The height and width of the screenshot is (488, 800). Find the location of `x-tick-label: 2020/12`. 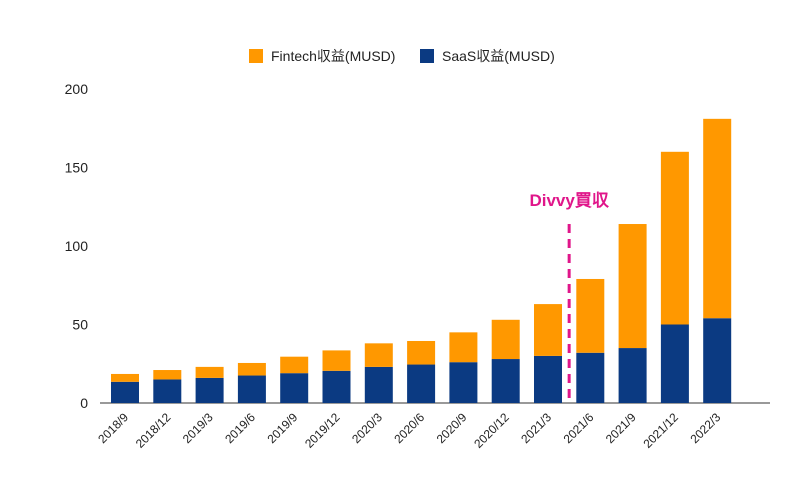

x-tick-label: 2020/12 is located at coordinates (491, 430).